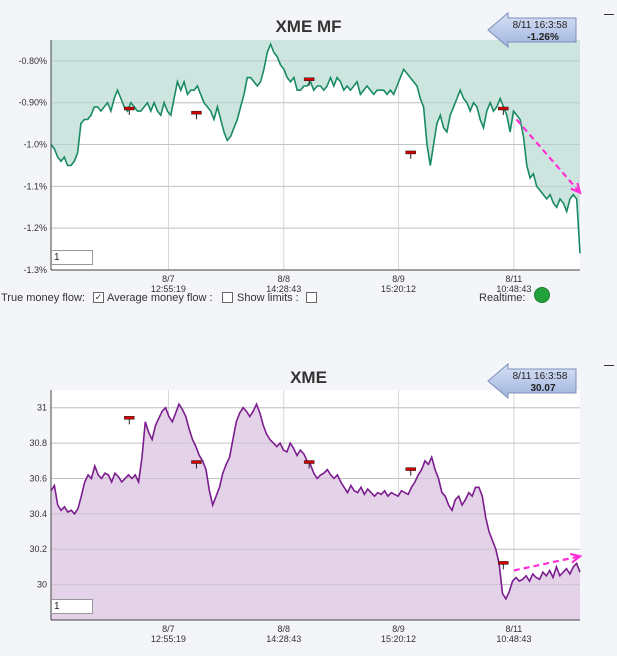 The height and width of the screenshot is (656, 617). What do you see at coordinates (35, 145) in the screenshot?
I see `y-tick-label: -1.0%` at bounding box center [35, 145].